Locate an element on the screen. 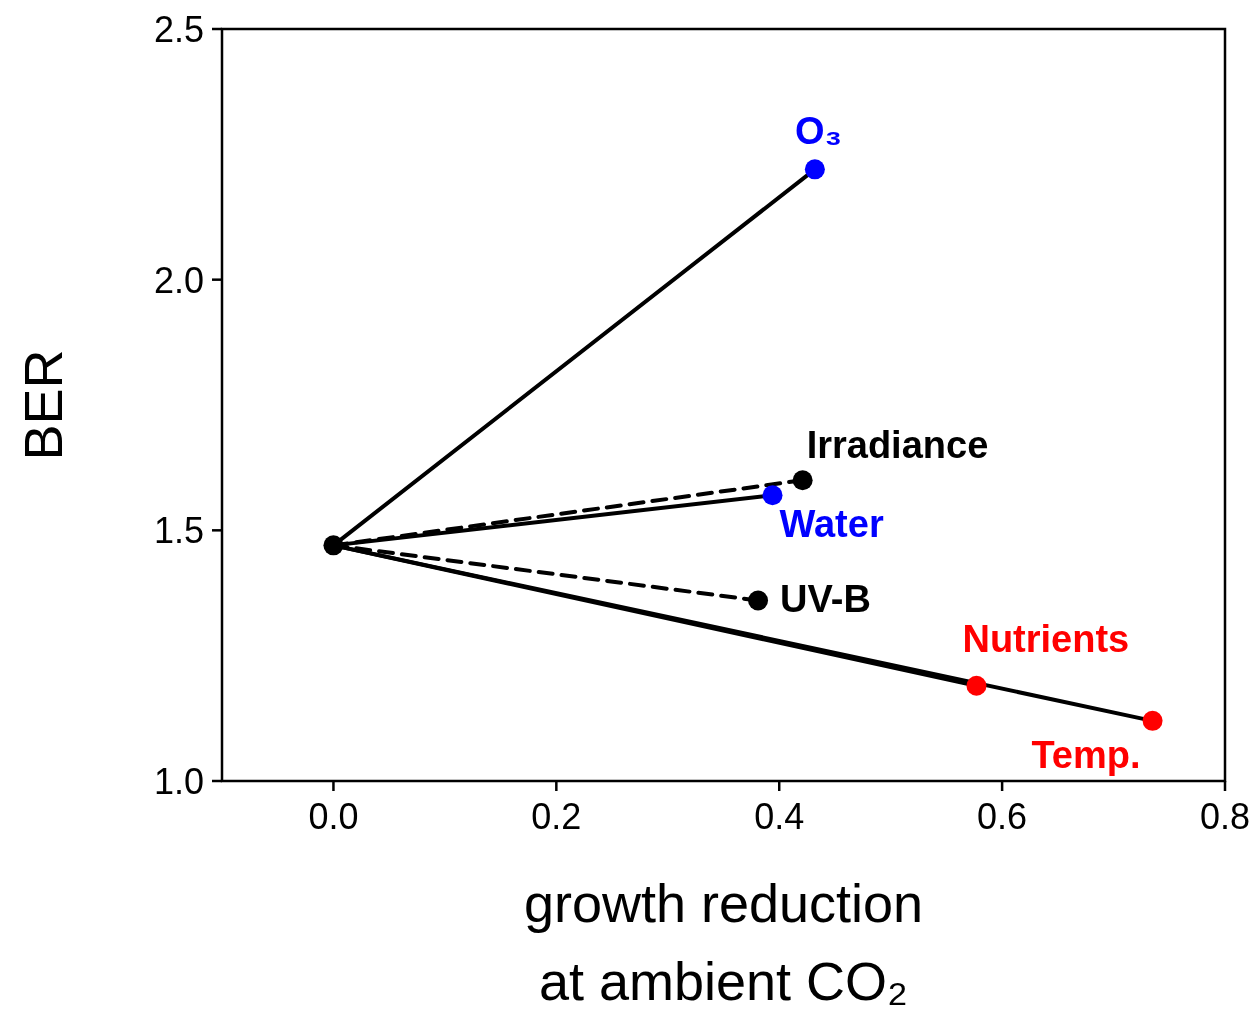 This screenshot has height=1032, width=1258. x-tick-label: 0.4 is located at coordinates (779, 816).